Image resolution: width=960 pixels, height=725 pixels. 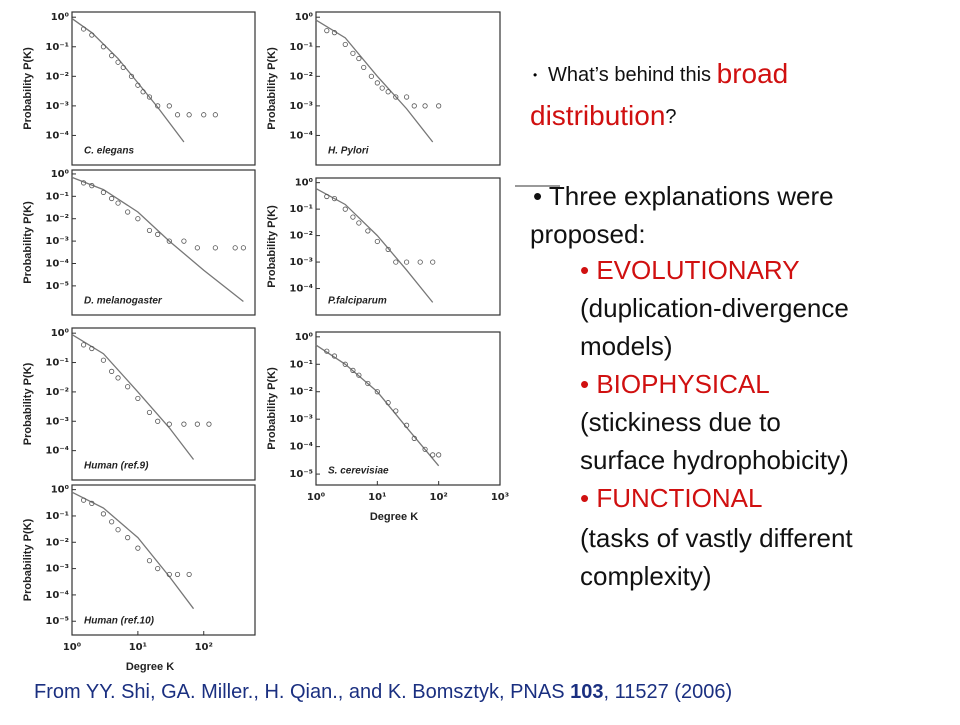 What do you see at coordinates (358, 471) in the screenshot?
I see `chart-title: S. cerevisiae` at bounding box center [358, 471].